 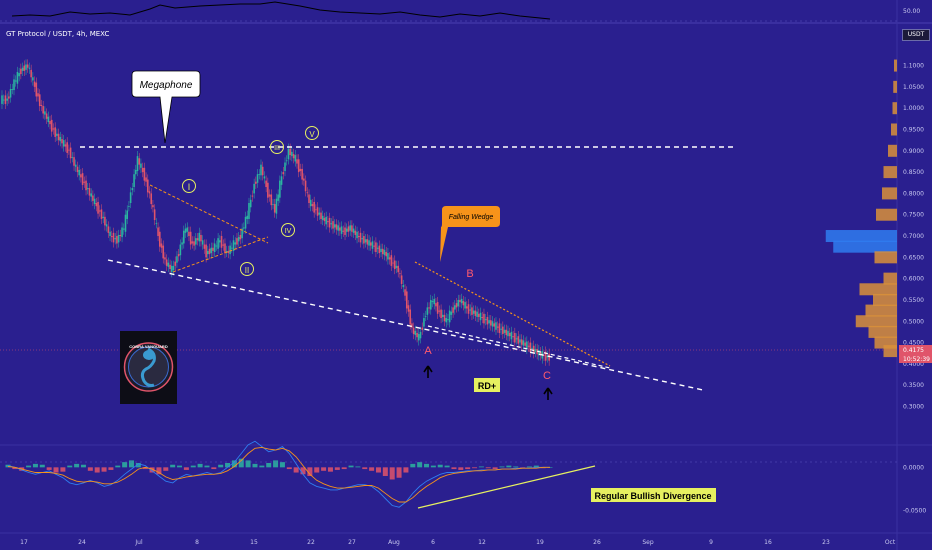 I want to click on divergence-line, so click(x=506, y=487).